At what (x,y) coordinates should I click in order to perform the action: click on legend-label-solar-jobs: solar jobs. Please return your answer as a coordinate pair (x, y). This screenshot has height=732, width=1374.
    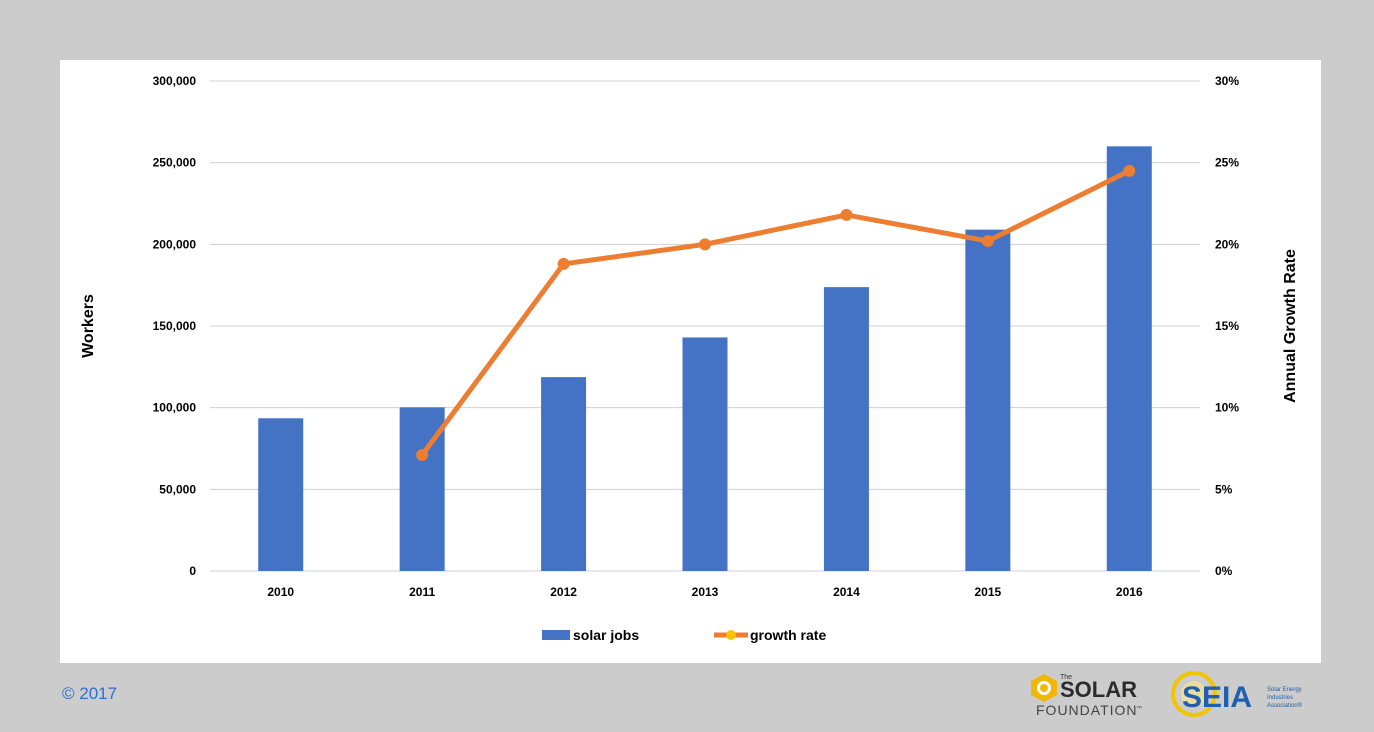
    Looking at the image, I should click on (606, 635).